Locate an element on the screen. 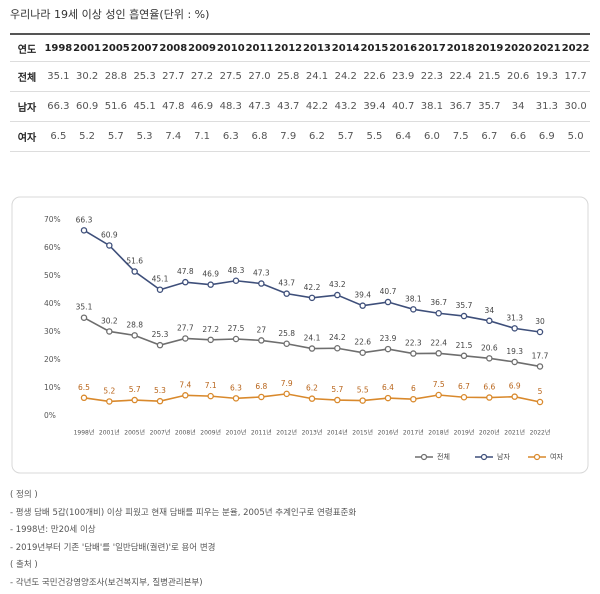  y-tick-label: 30% is located at coordinates (52, 331).